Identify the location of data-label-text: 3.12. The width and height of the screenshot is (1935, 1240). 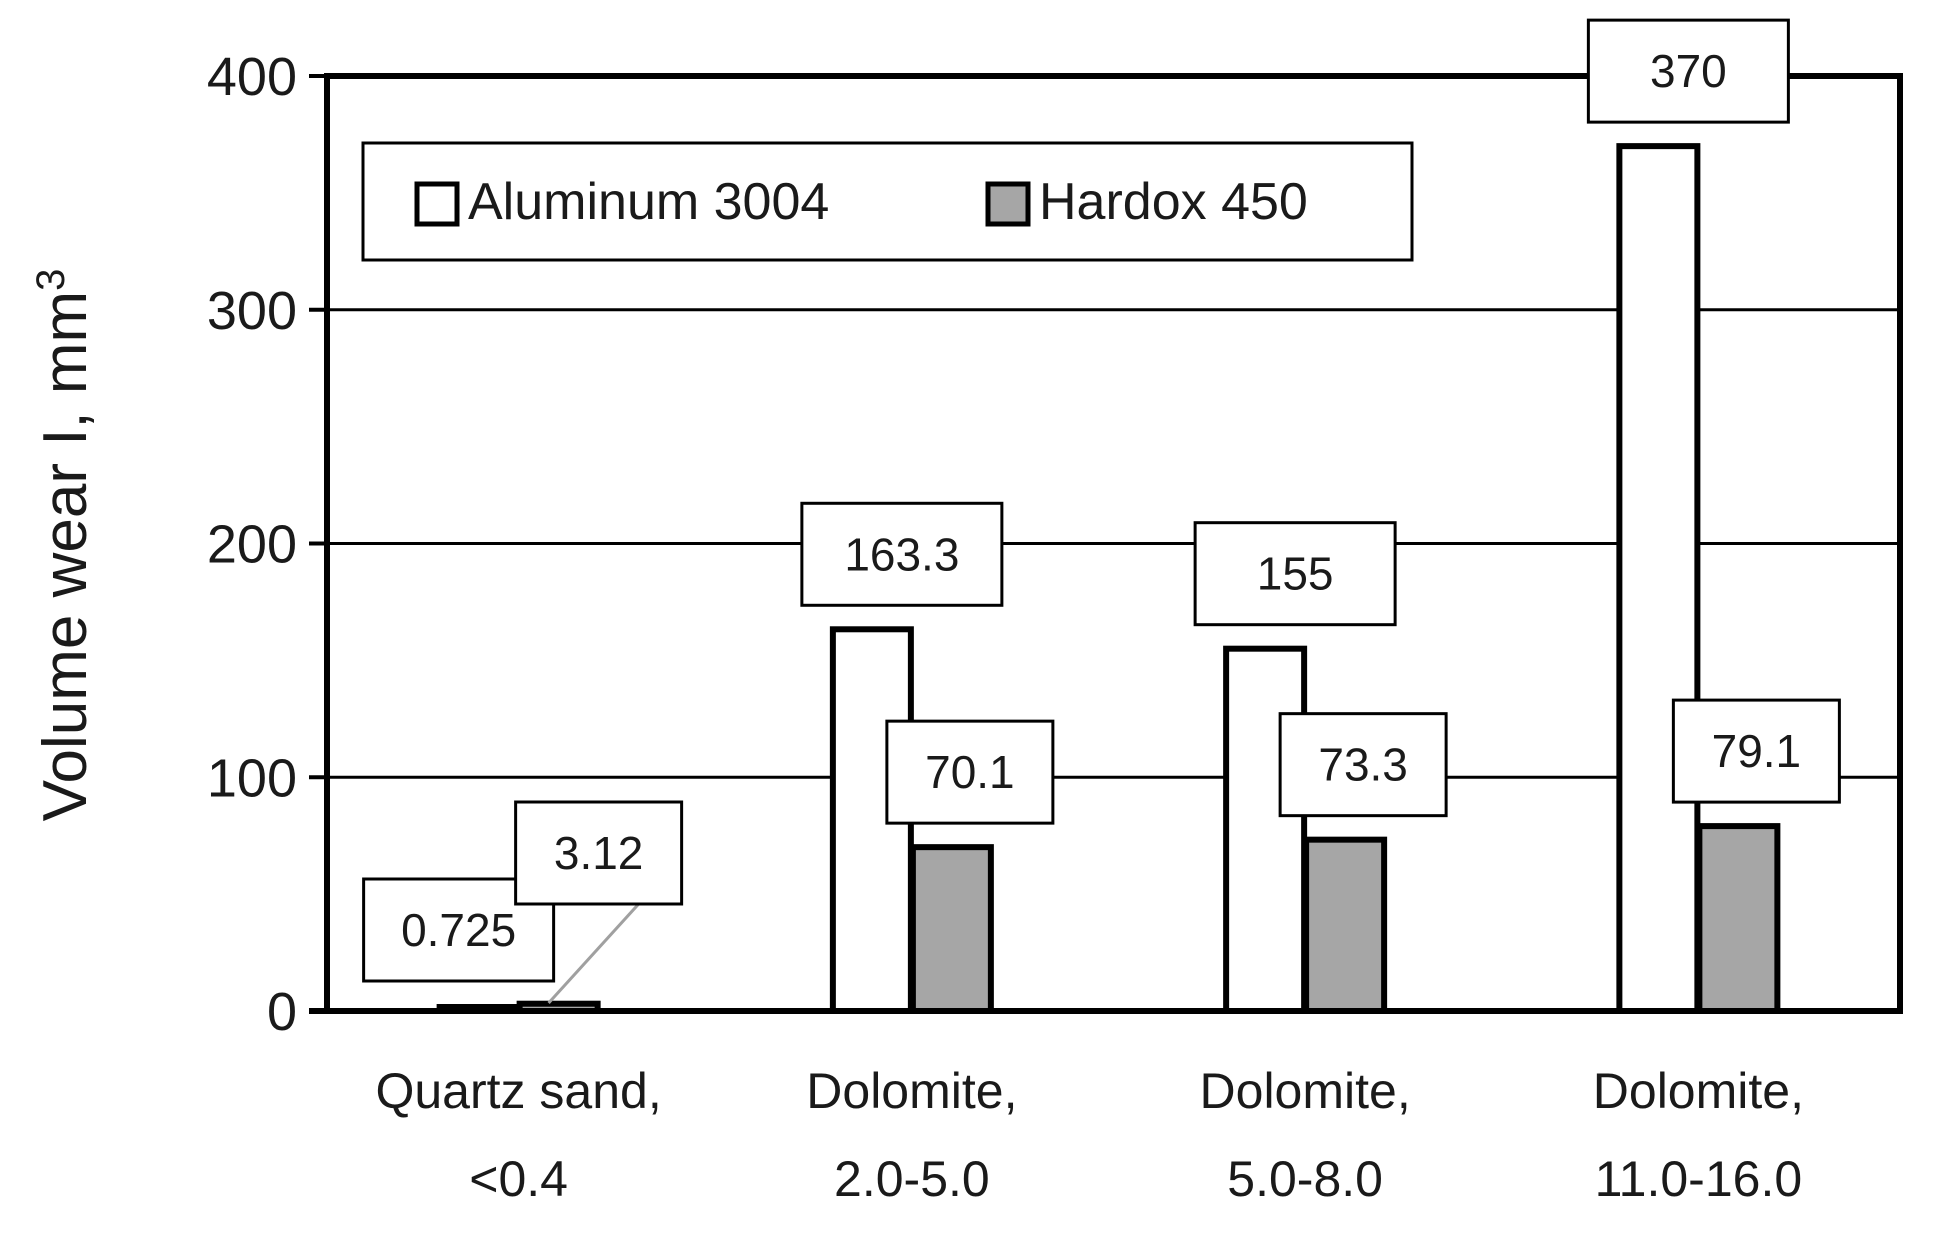
(599, 853).